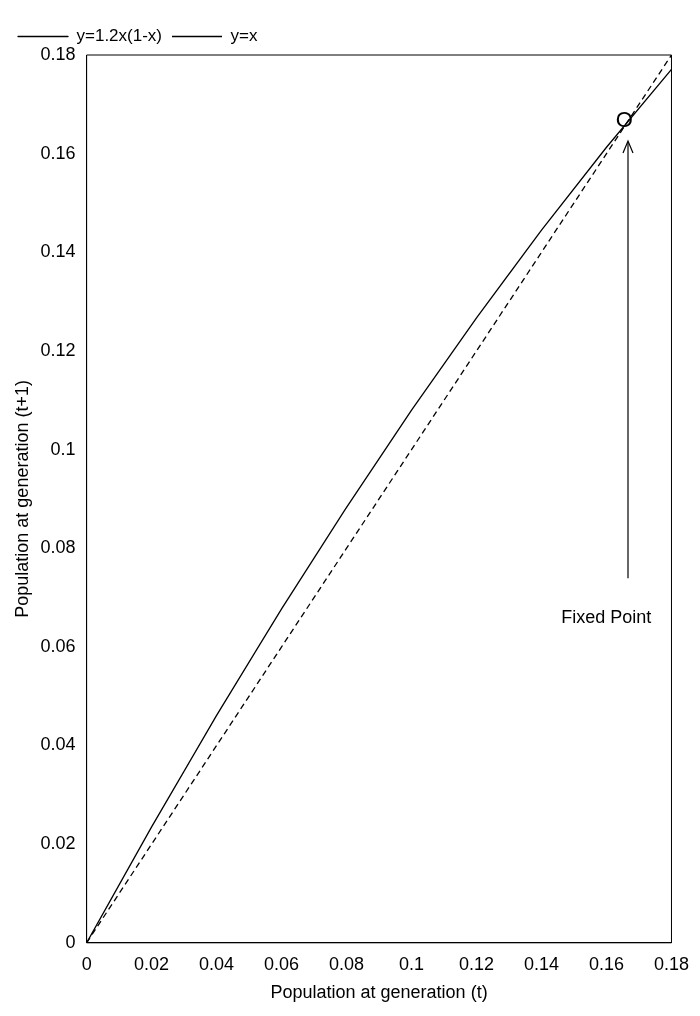 The height and width of the screenshot is (1016, 700). Describe the element at coordinates (58, 251) in the screenshot. I see `y-tick-label: 0.14` at that location.